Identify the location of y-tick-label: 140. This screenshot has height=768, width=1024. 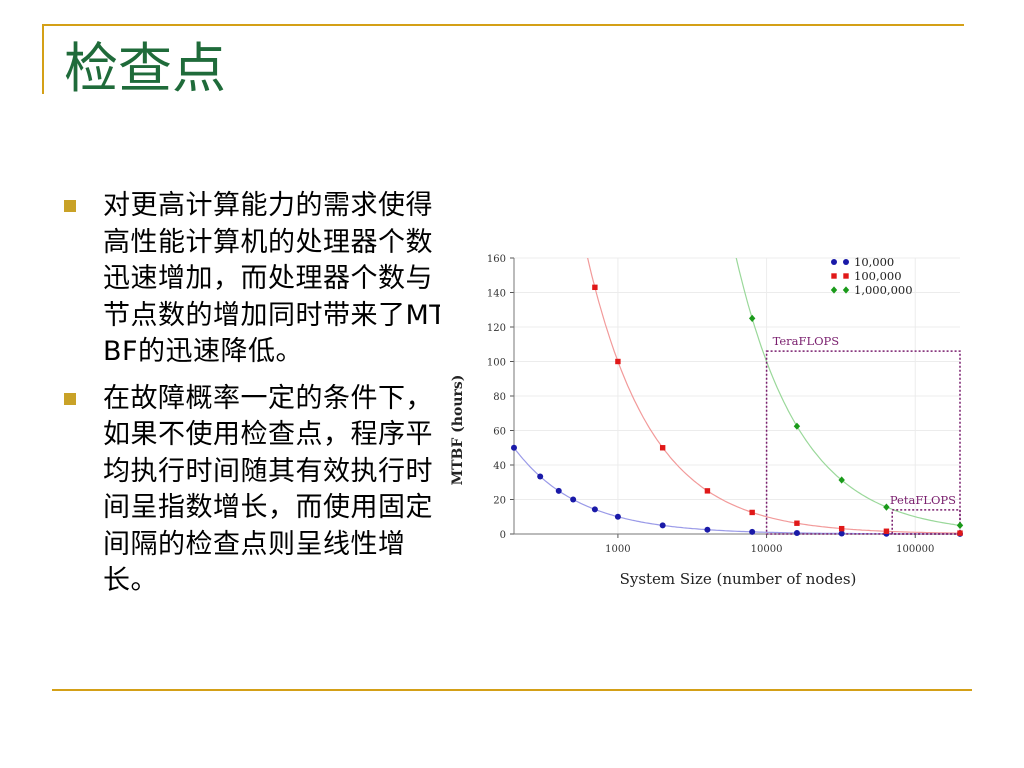
(496, 294).